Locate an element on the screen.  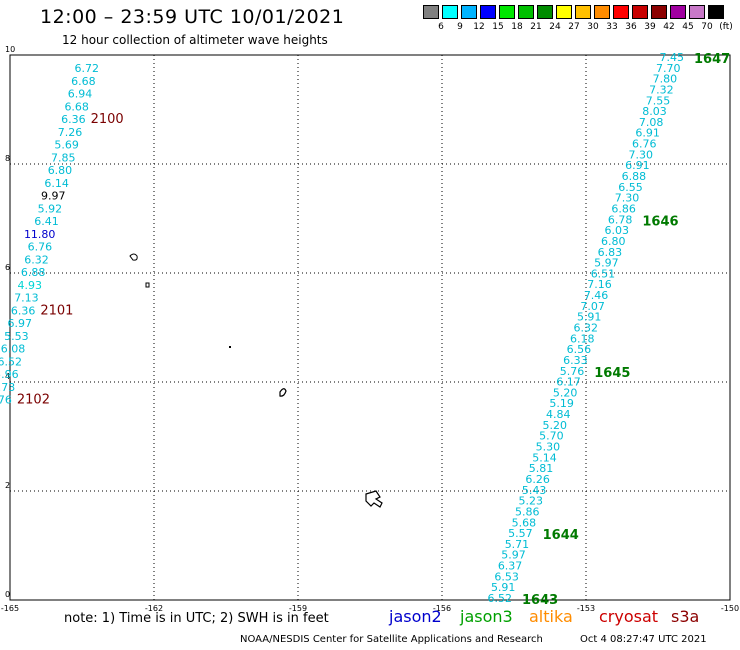
wave-height-label: 5.70 is located at coordinates (551, 436).